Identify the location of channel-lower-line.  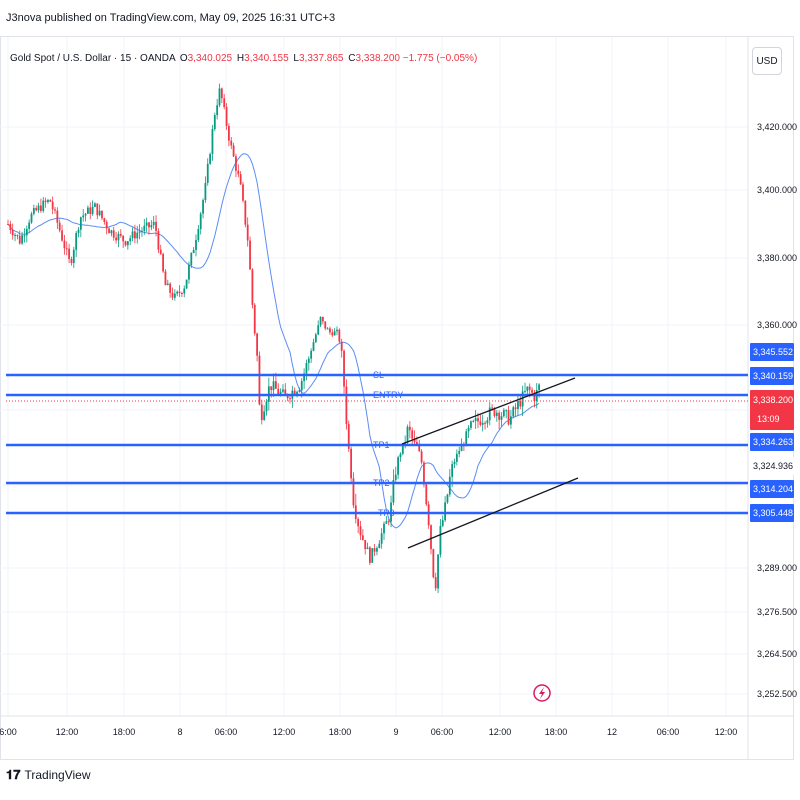
(493, 513).